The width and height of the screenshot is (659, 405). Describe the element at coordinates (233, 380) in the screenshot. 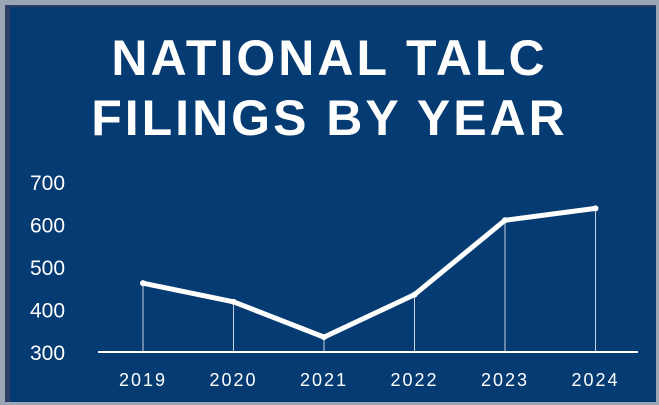

I see `x-tick-label: 2020` at that location.